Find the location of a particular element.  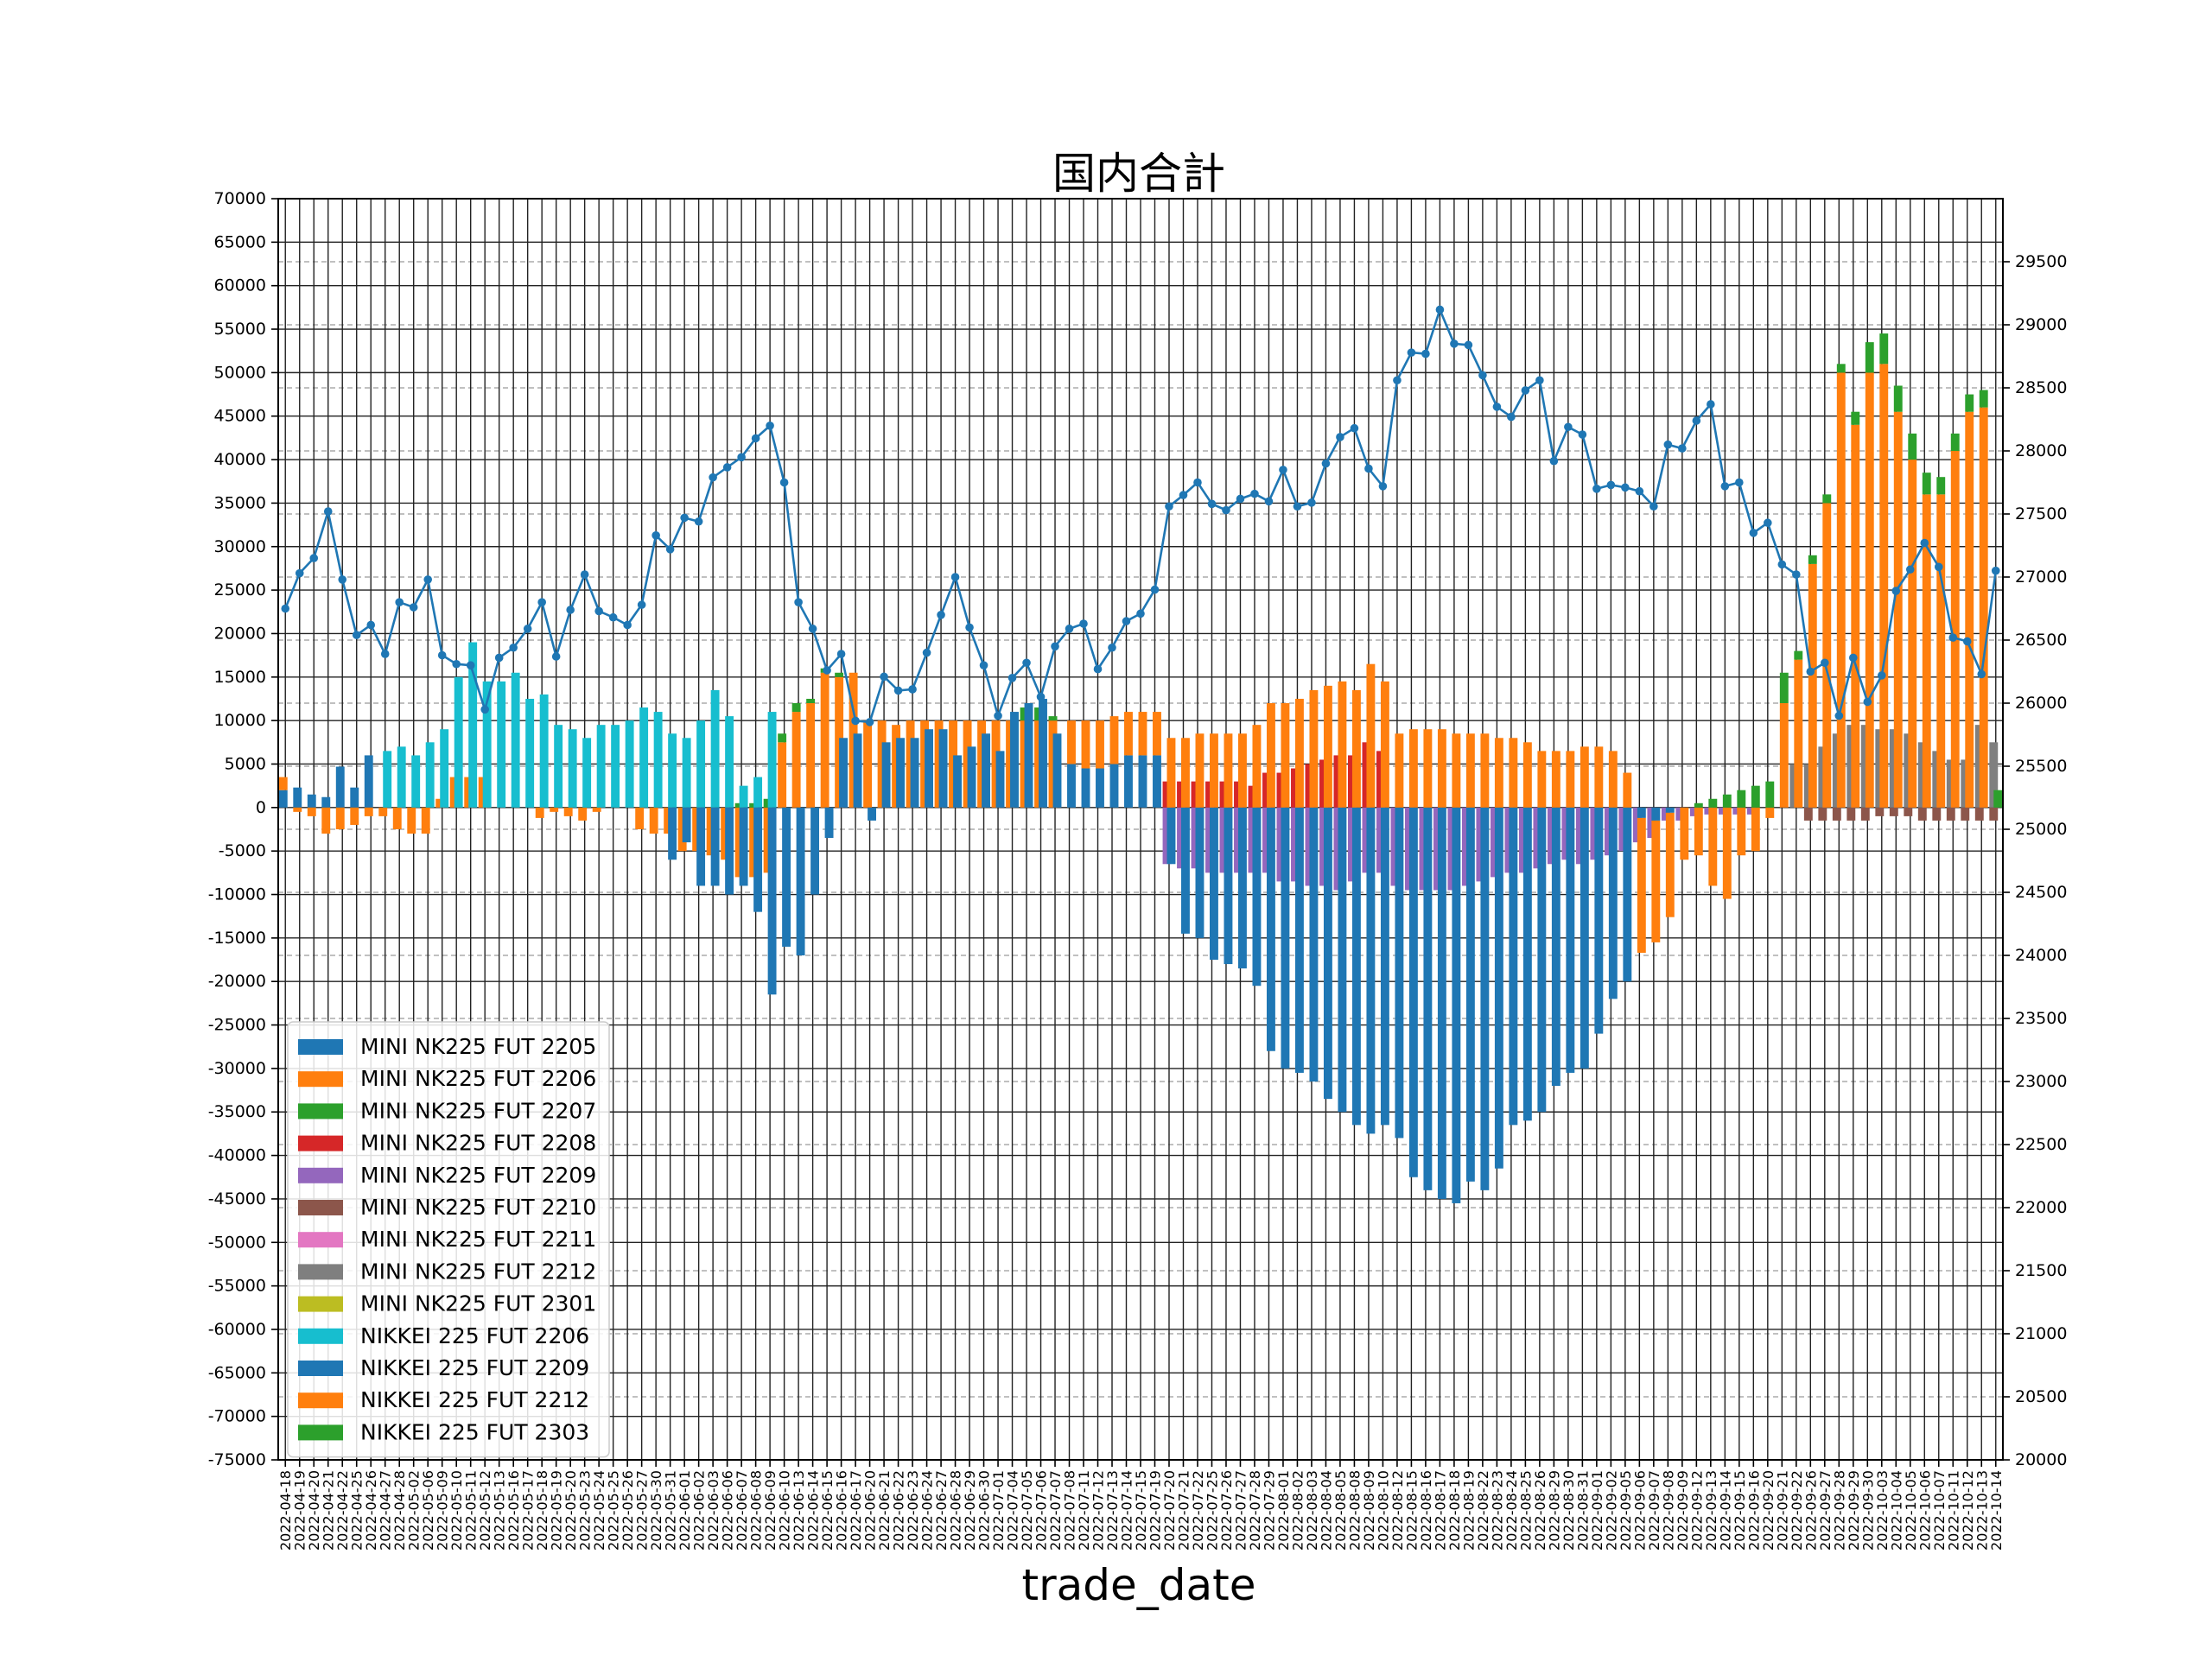

x-tick-label: 2022-08-31 is located at coordinates (1582, 1510).